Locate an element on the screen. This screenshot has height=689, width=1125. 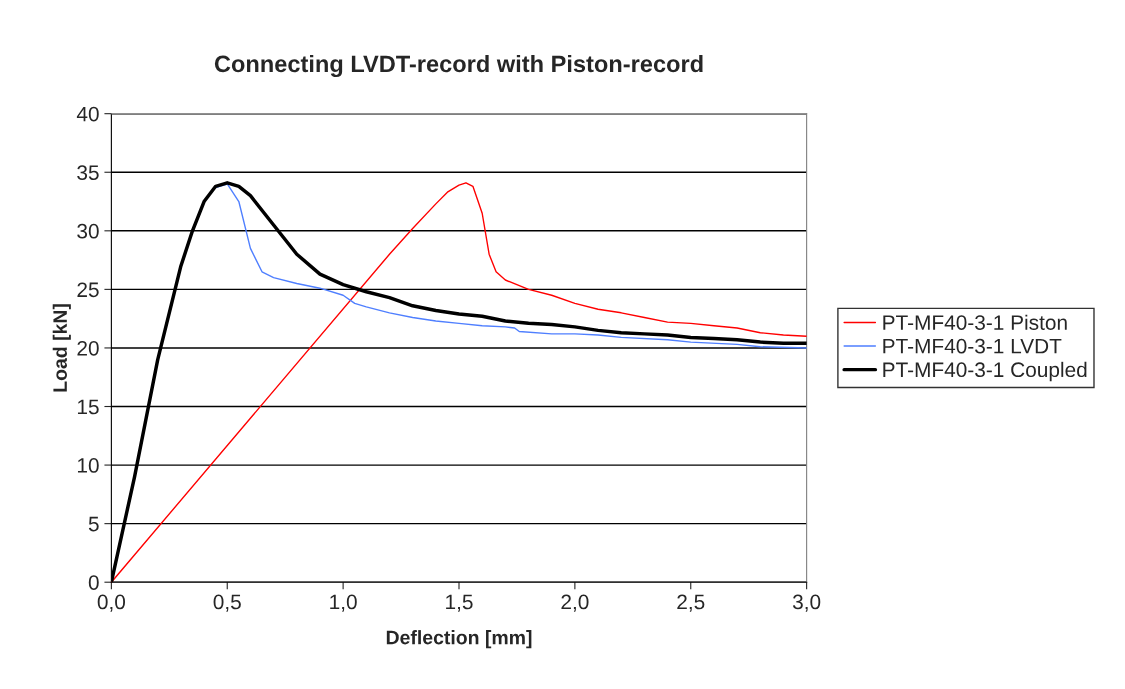
x-tick-label: 2,5 is located at coordinates (691, 603).